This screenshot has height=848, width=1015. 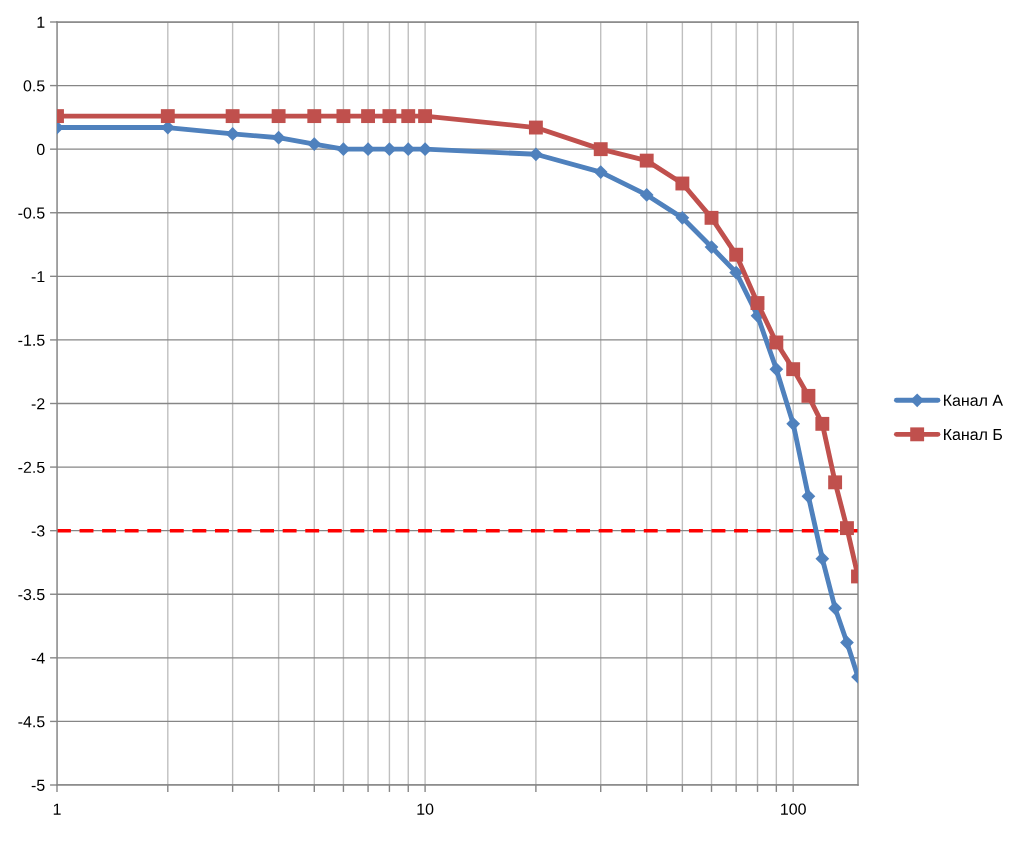 What do you see at coordinates (41, 22) in the screenshot?
I see `y-tick-label: 1` at bounding box center [41, 22].